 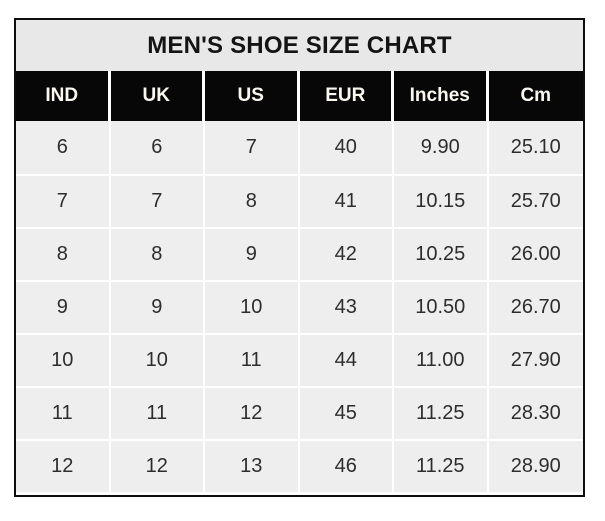 I want to click on table-row: 7 7 8 41 10.15 25.70, so click(x=299, y=200).